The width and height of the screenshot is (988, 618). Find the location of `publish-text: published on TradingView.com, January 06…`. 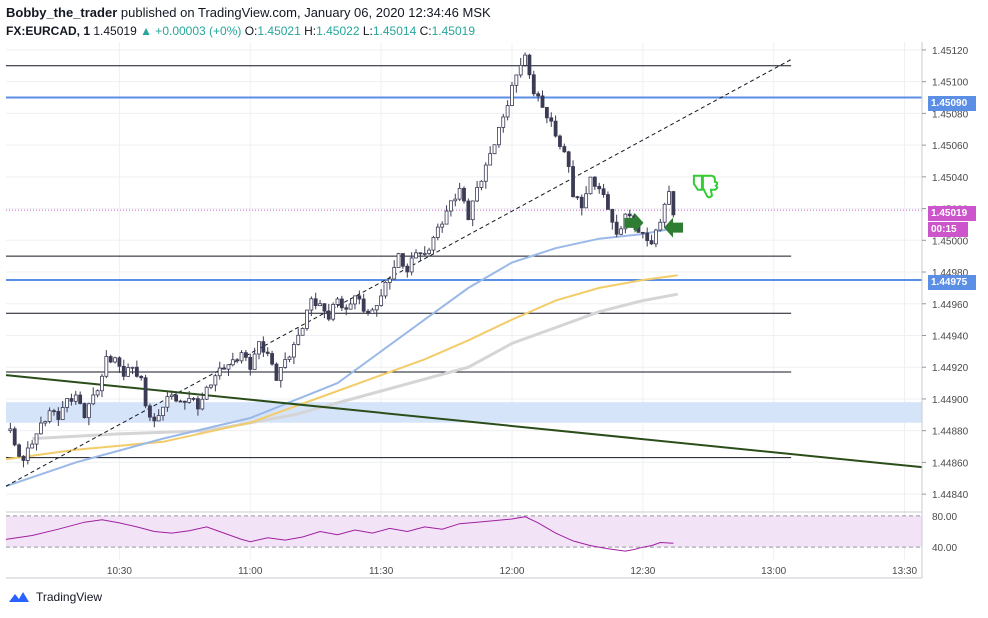

publish-text: published on TradingView.com, January 06… is located at coordinates (305, 12).